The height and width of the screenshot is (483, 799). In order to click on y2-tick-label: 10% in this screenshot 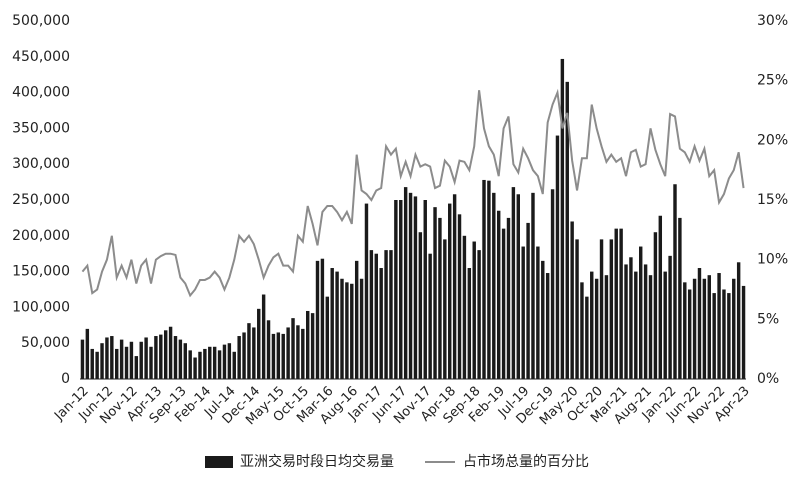, I will do `click(772, 260)`.